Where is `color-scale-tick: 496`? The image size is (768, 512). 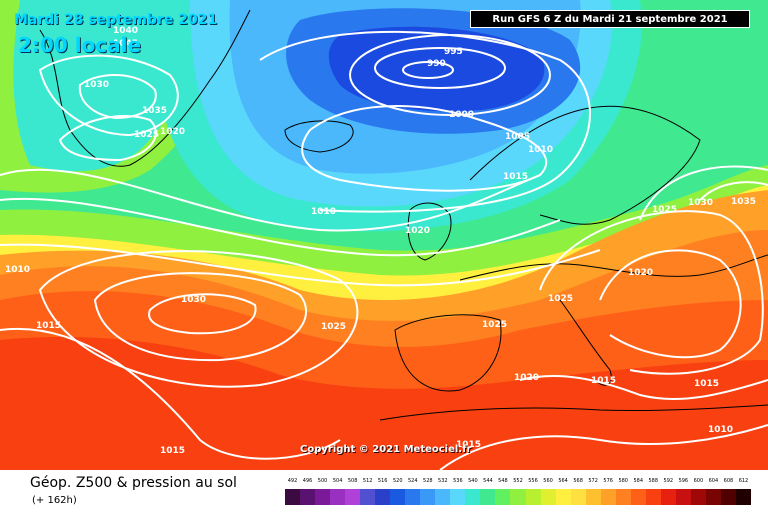 color-scale-tick: 496 is located at coordinates (307, 481).